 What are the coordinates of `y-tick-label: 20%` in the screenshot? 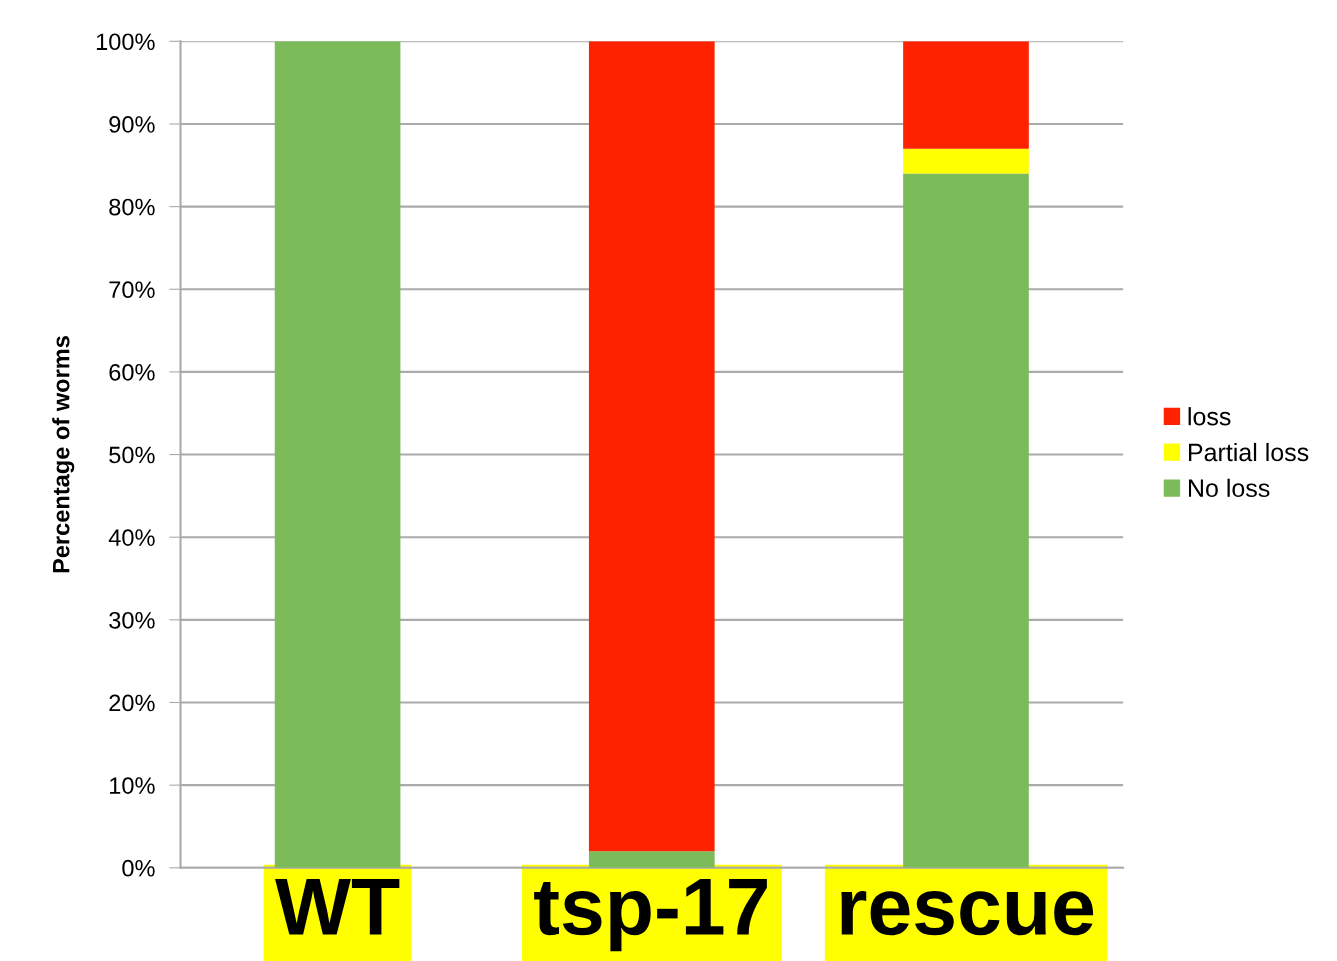 It's located at (132, 703).